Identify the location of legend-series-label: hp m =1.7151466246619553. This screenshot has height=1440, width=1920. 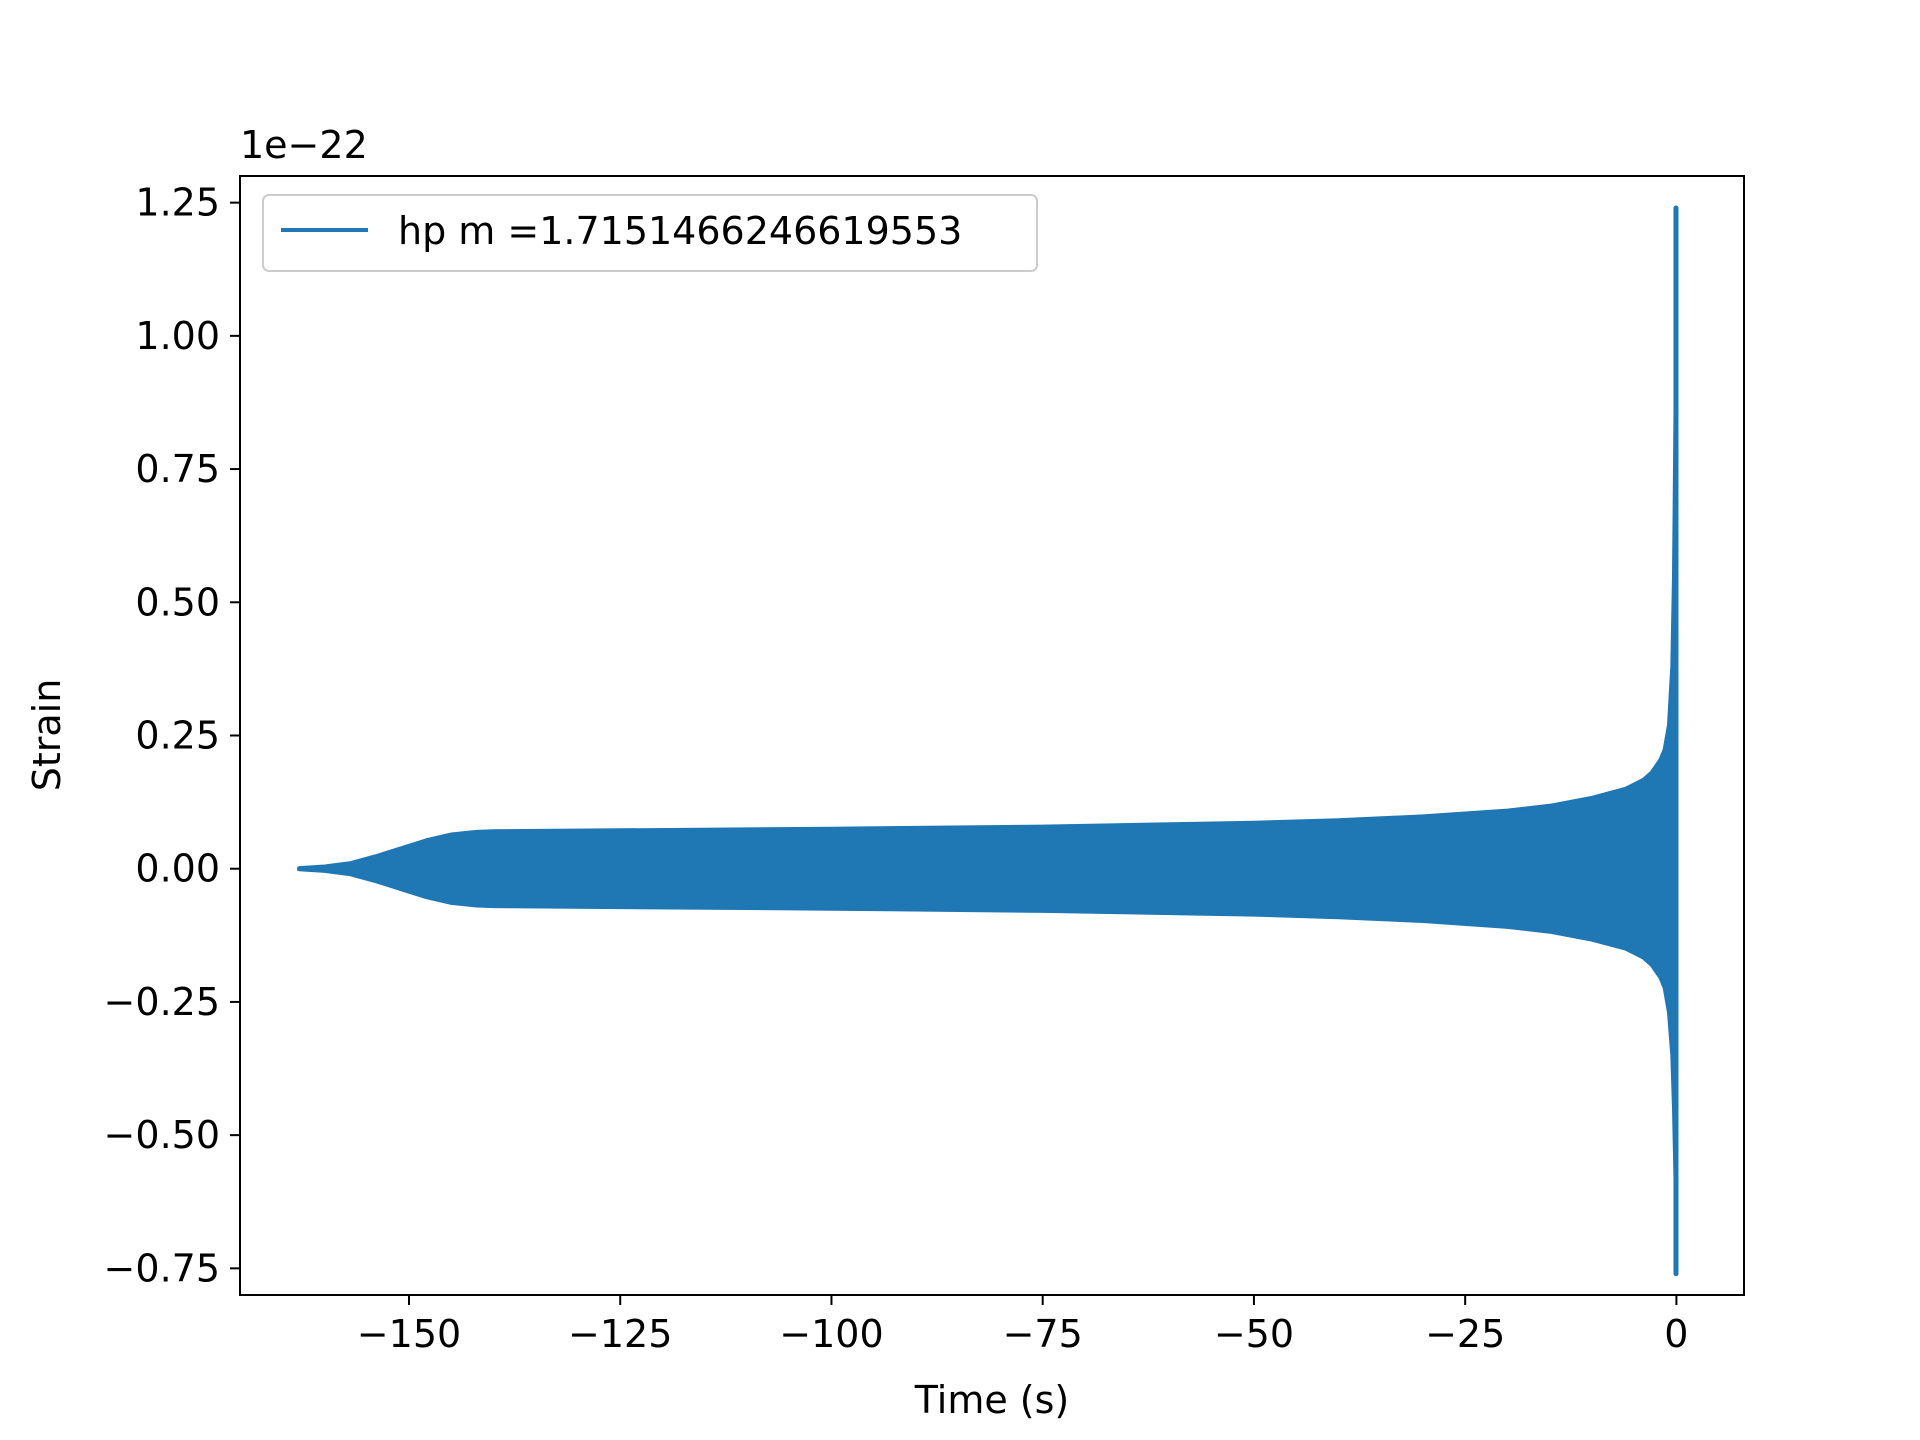
(680, 231).